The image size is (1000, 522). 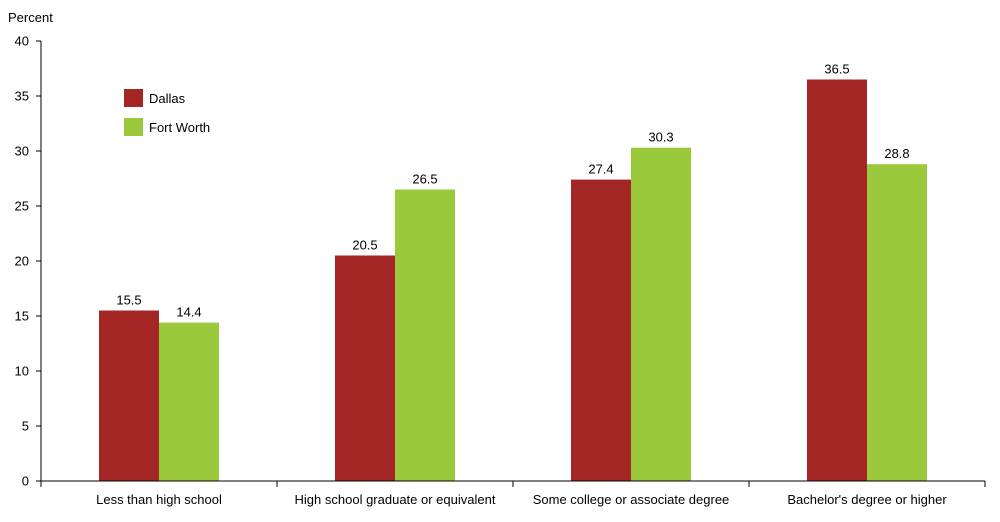 I want to click on y-axis-title: Percent, so click(x=30, y=17).